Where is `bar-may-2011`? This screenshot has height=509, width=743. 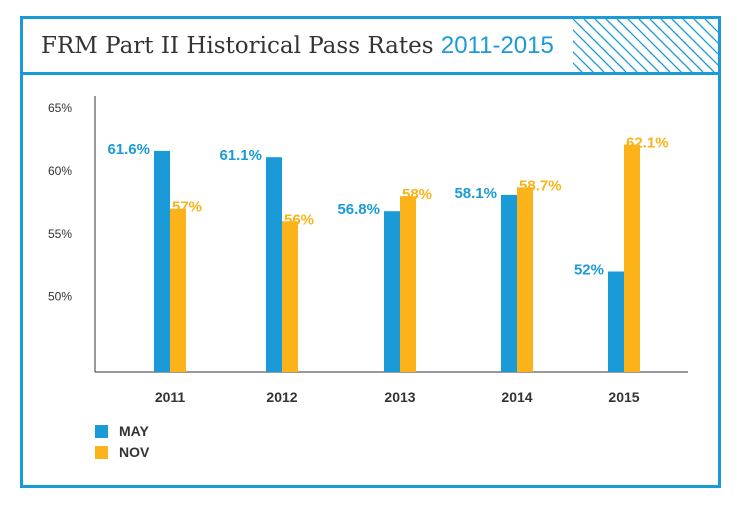 bar-may-2011 is located at coordinates (162, 261).